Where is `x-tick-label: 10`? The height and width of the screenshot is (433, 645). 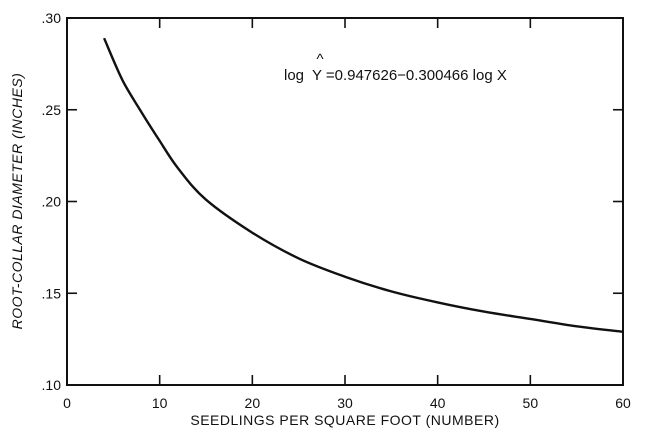
x-tick-label: 10 is located at coordinates (160, 403).